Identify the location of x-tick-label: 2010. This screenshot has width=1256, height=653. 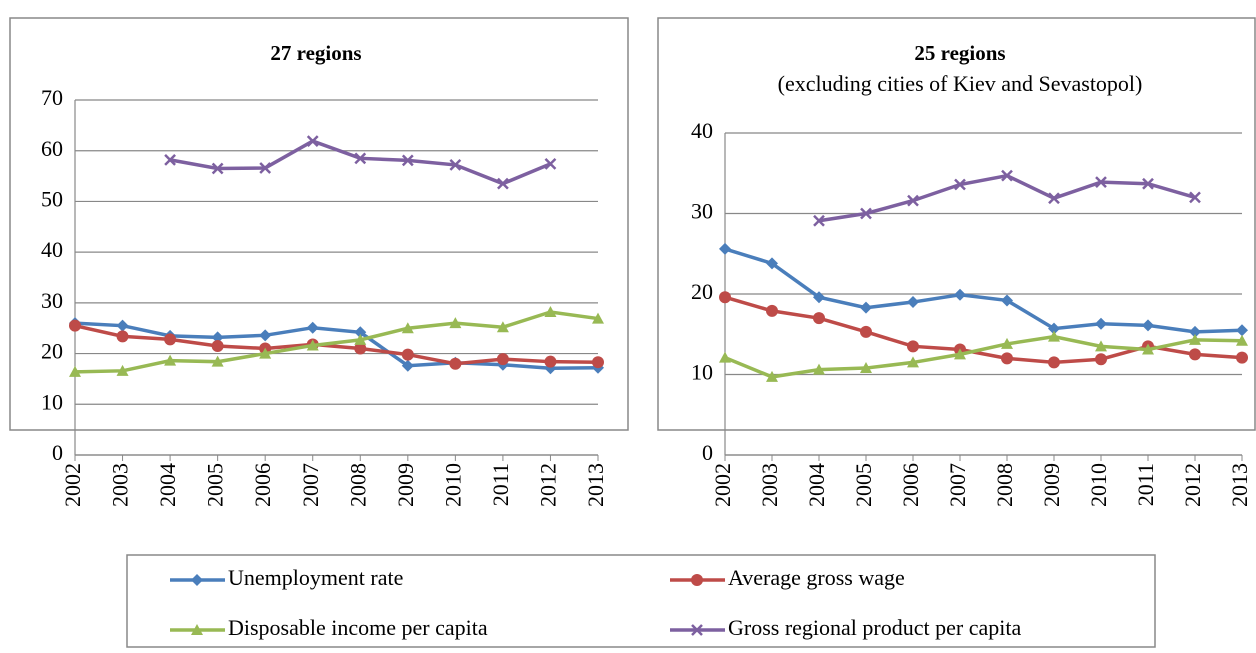
(1098, 485).